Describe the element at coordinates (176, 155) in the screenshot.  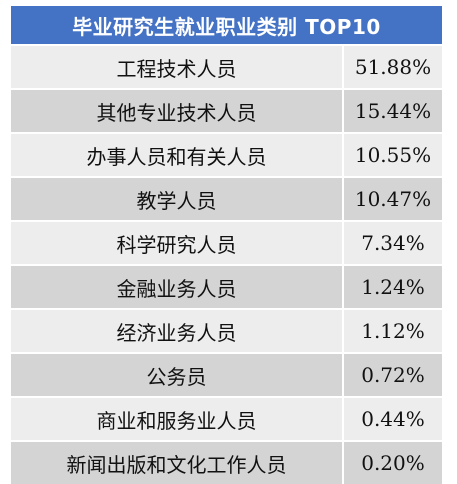
I see `occupation-name: 办事人员和有关人员` at that location.